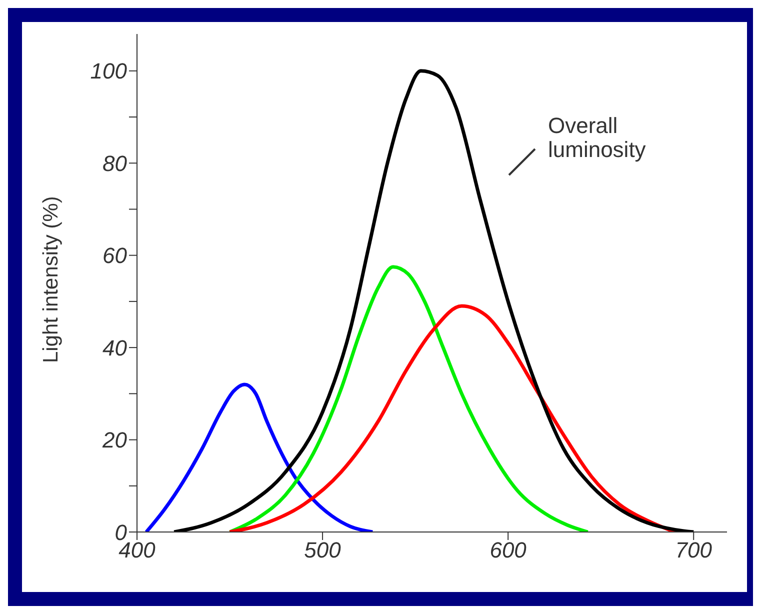  I want to click on x-tick-label: 500, so click(323, 550).